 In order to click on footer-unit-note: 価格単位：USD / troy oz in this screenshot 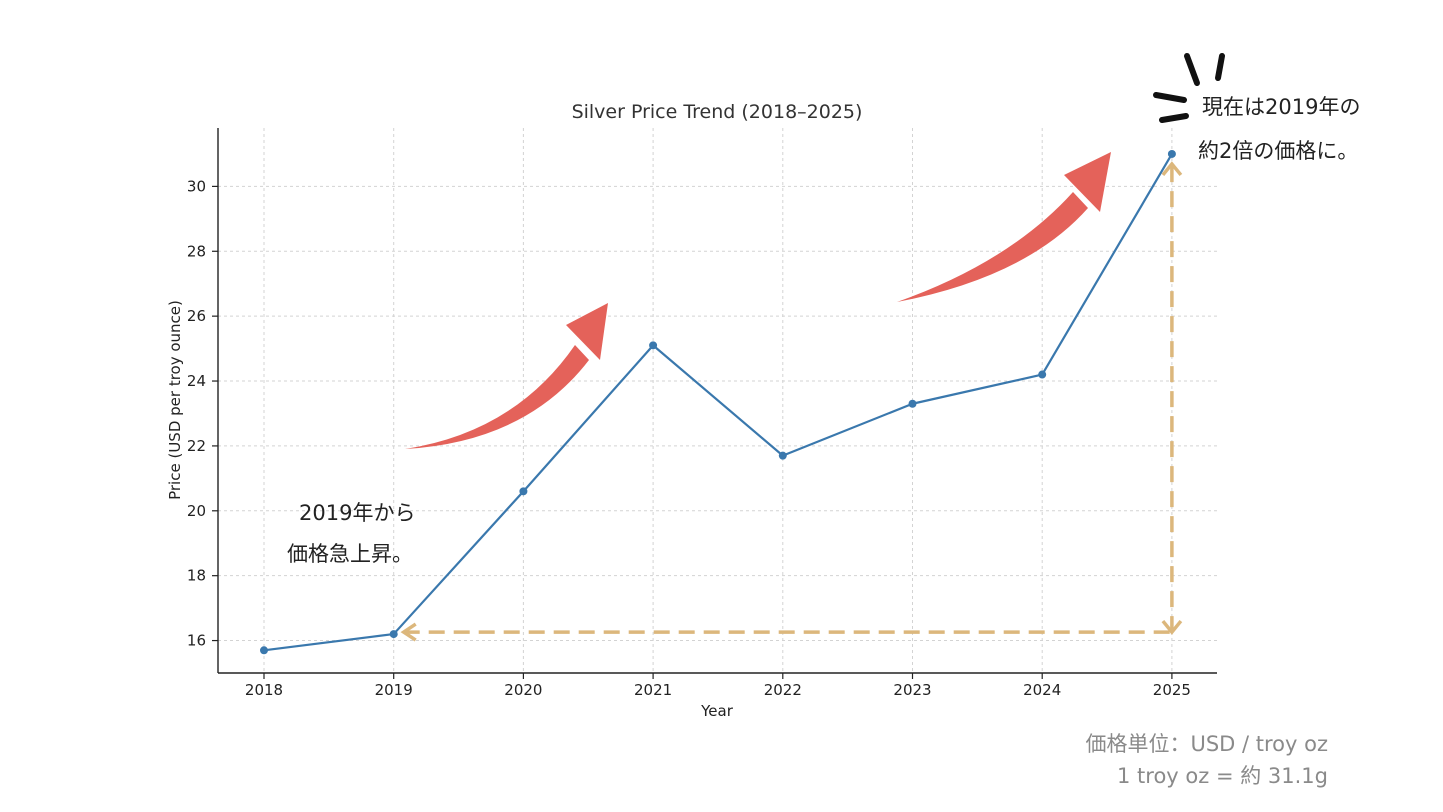, I will do `click(1206, 744)`.